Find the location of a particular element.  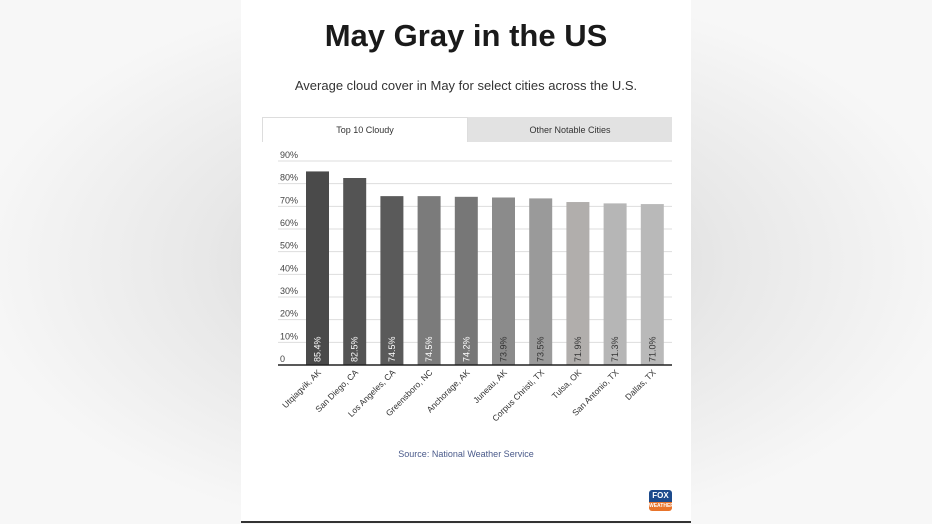

tab-bar: Top 10 Cloudy Other Notable Cities is located at coordinates (467, 129).